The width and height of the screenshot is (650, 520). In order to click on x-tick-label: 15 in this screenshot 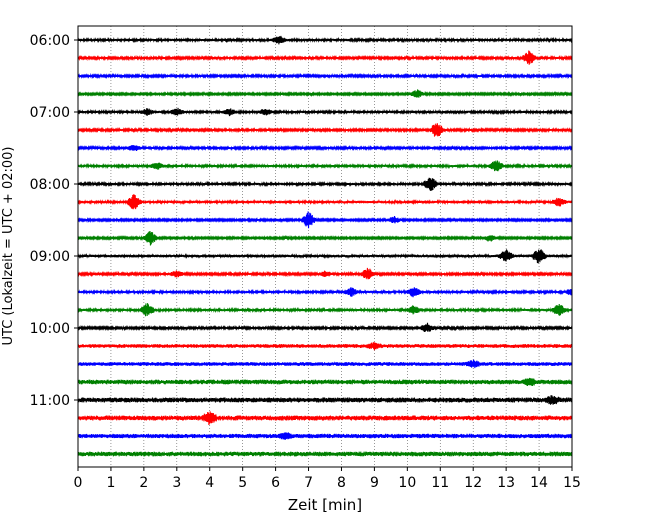, I will do `click(572, 483)`.